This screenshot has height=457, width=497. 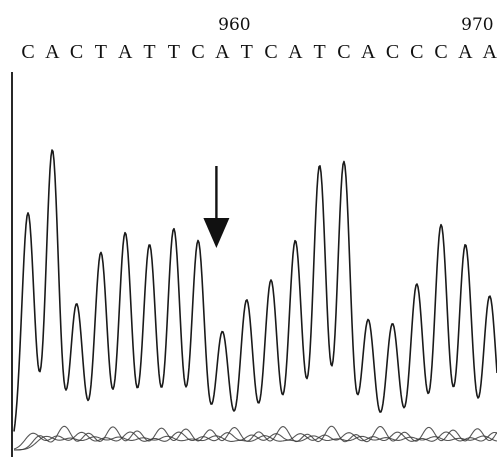 I want to click on background-traces, so click(x=255, y=438).